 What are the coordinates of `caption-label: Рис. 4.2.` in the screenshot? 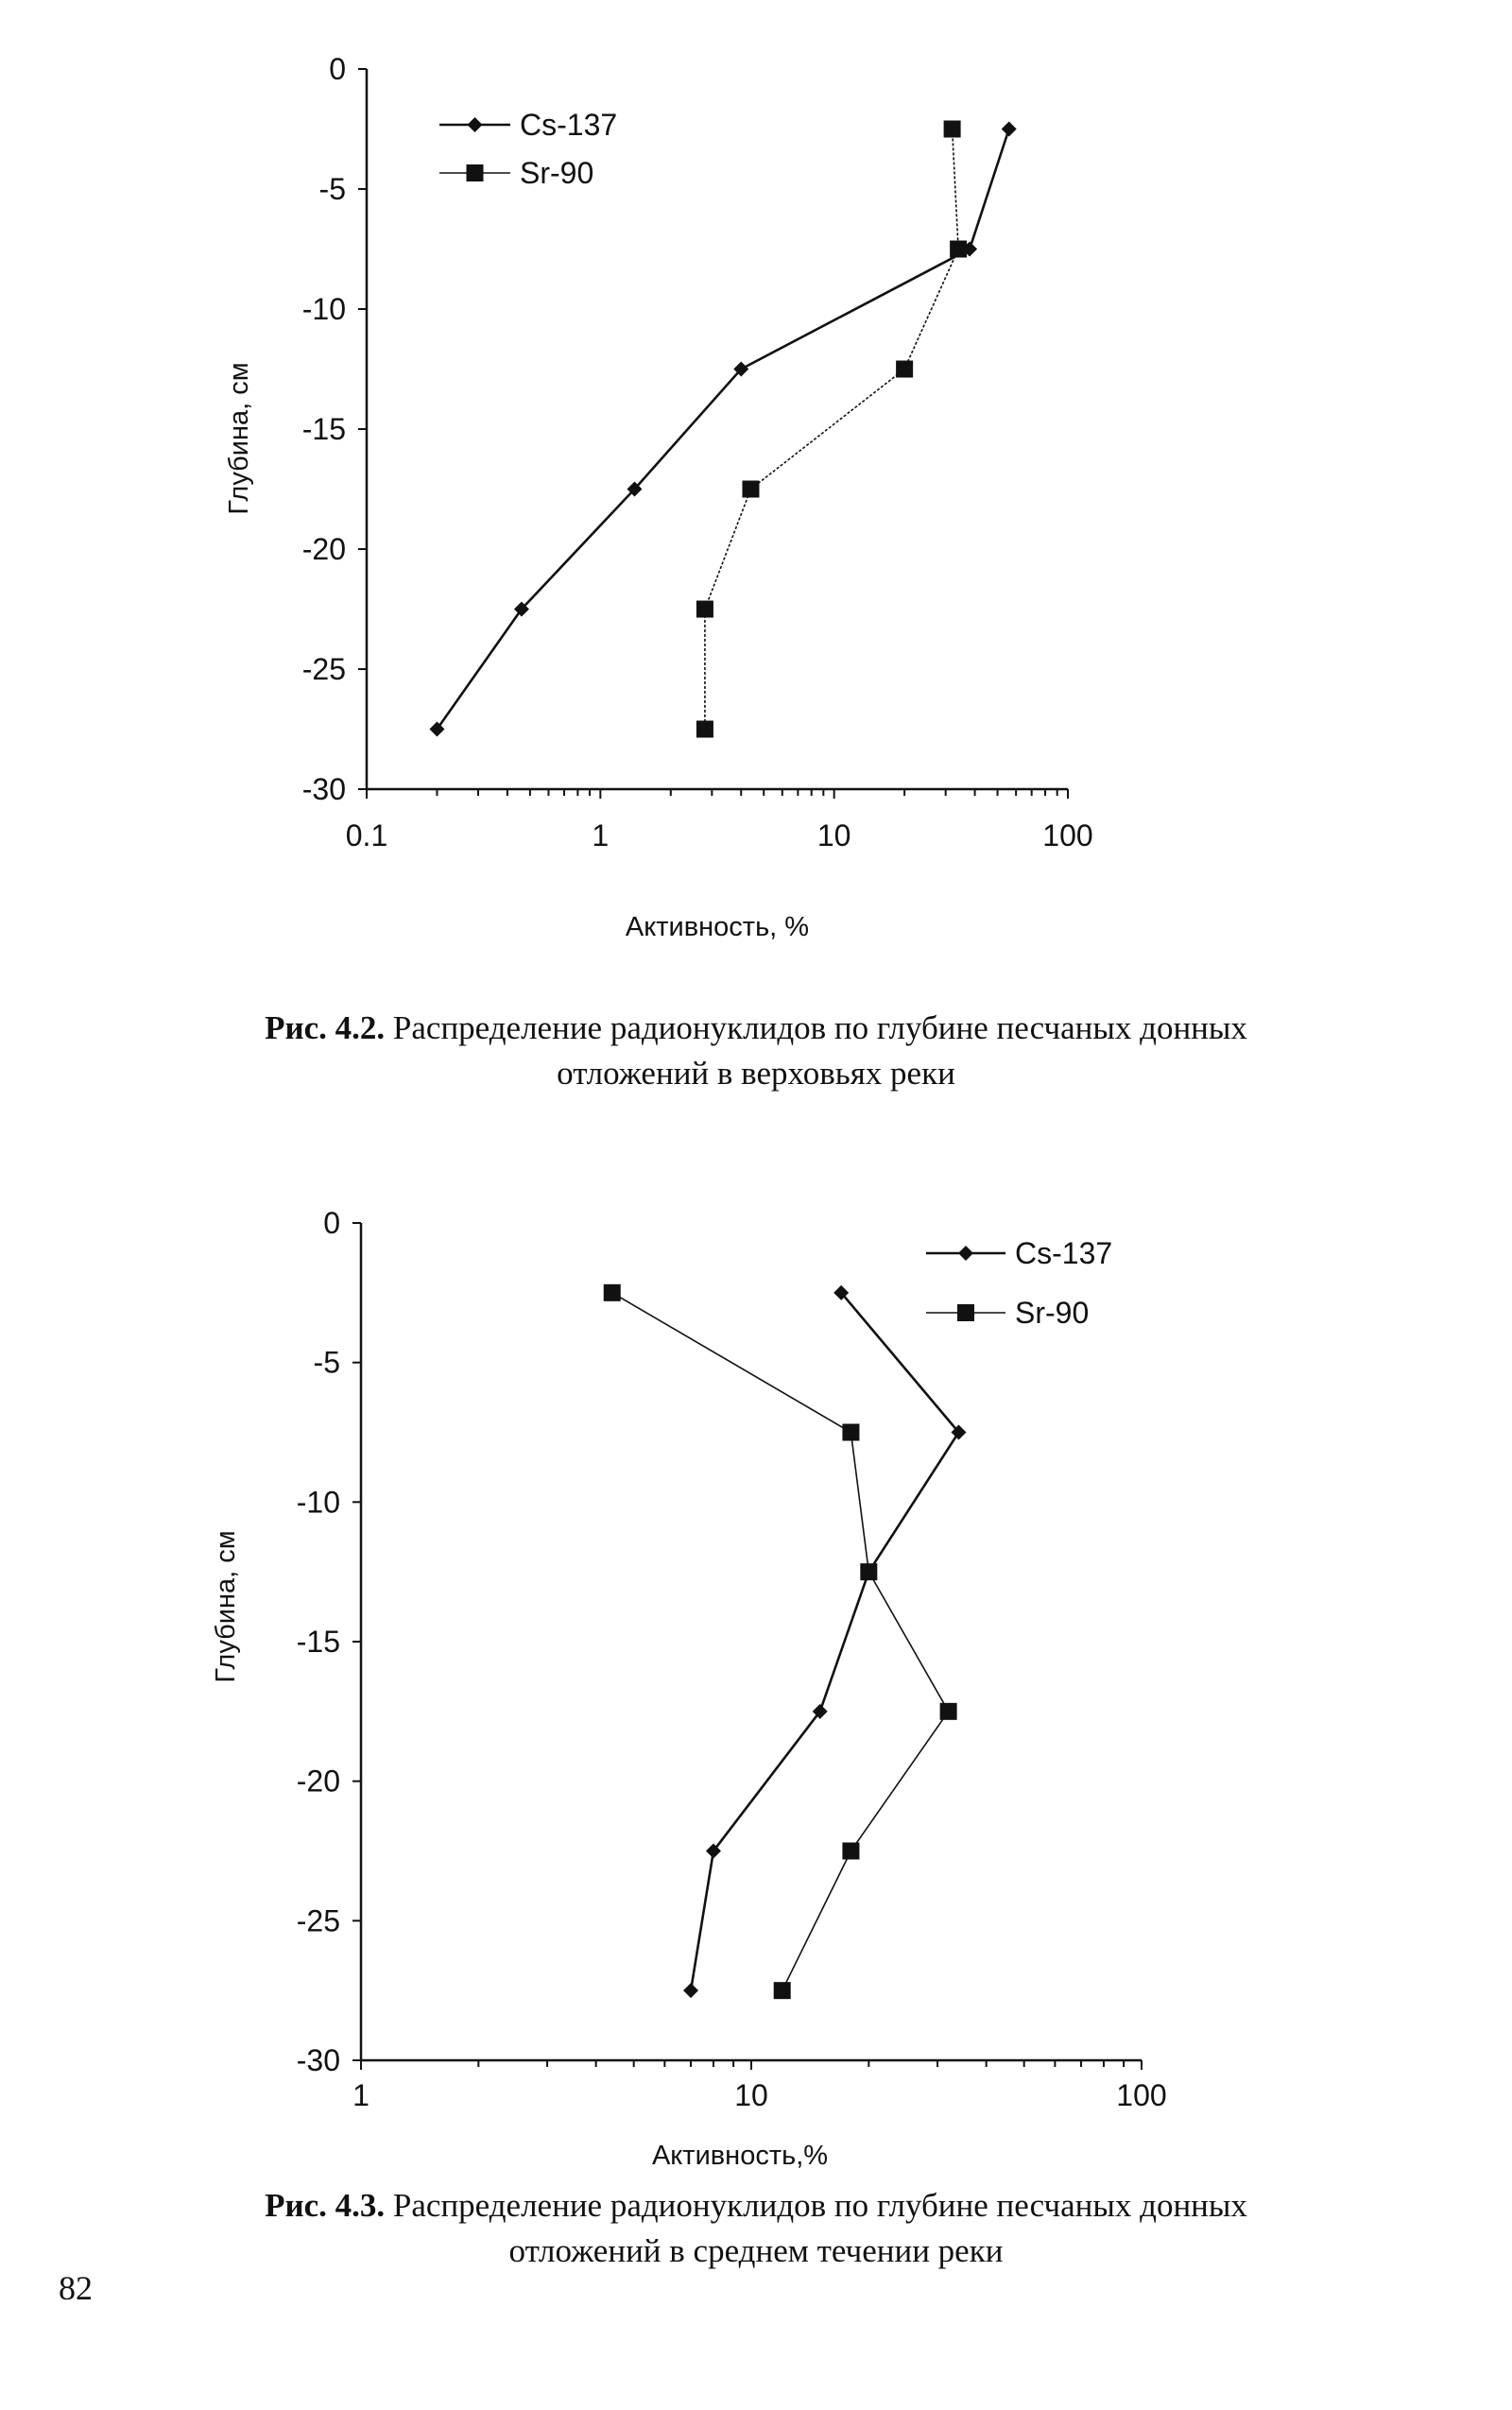 It's located at (325, 1027).